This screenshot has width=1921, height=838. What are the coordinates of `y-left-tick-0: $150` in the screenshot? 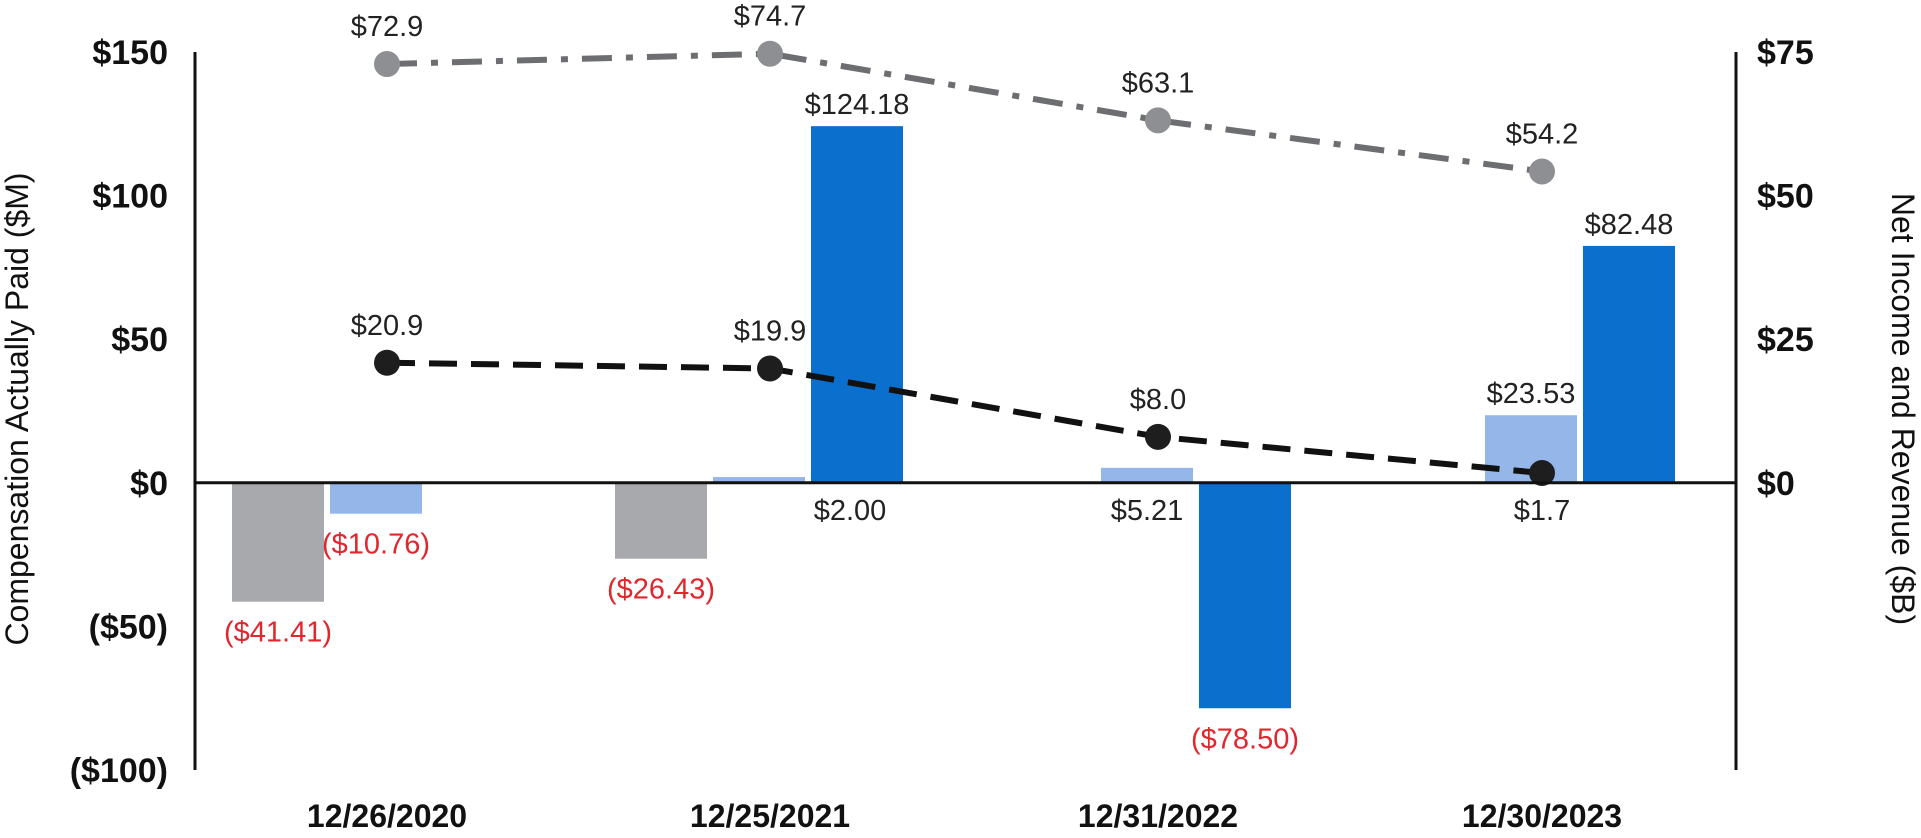 It's located at (130, 53).